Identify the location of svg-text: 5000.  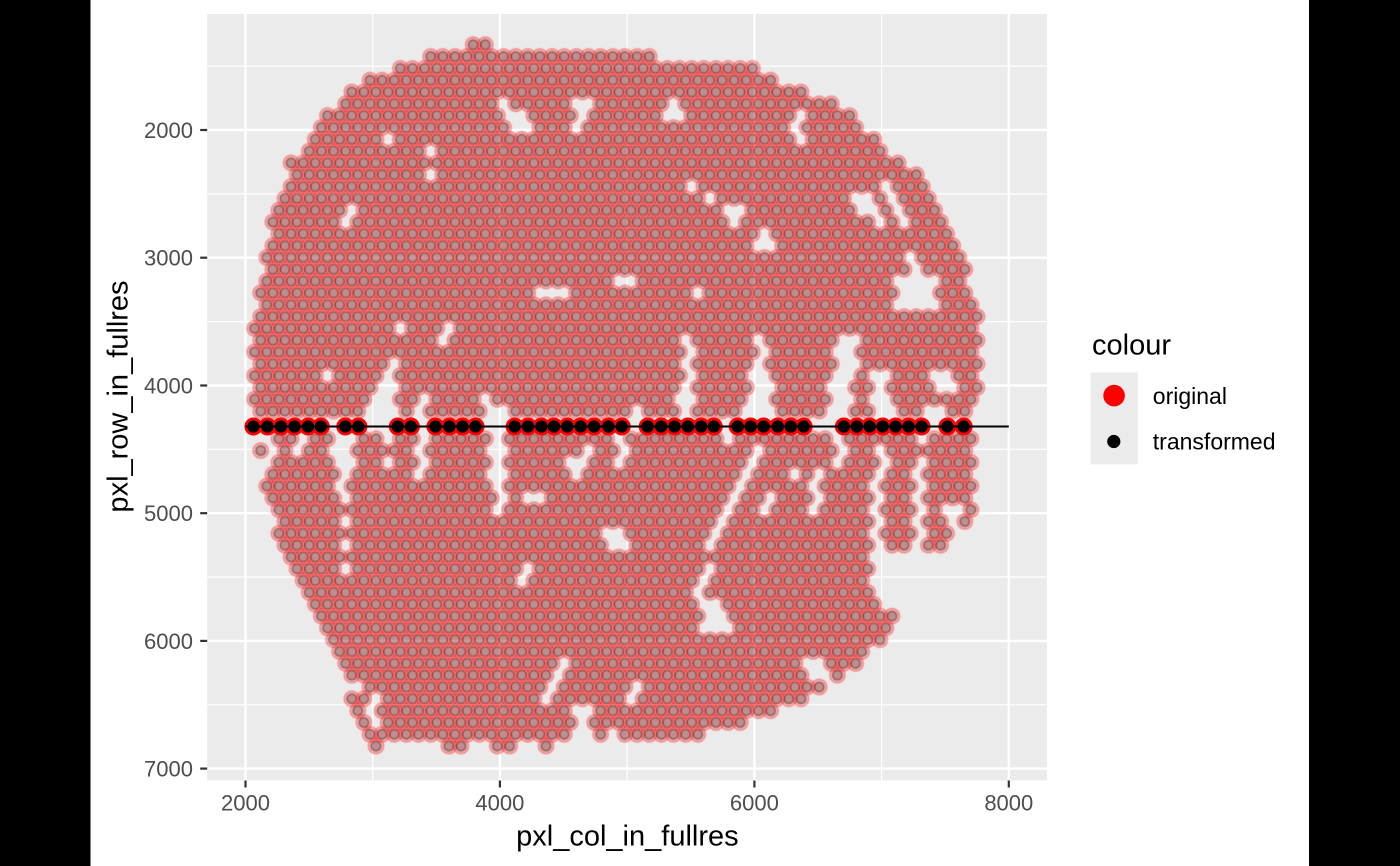
(168, 513).